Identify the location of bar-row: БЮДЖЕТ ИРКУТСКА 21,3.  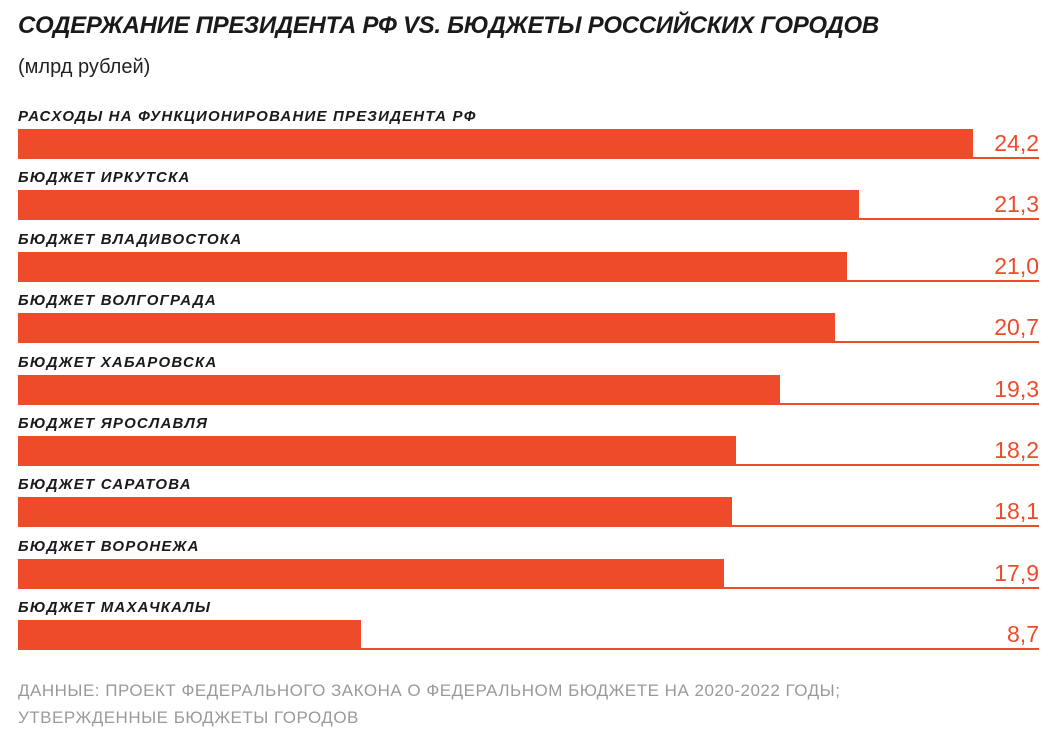
(528, 199).